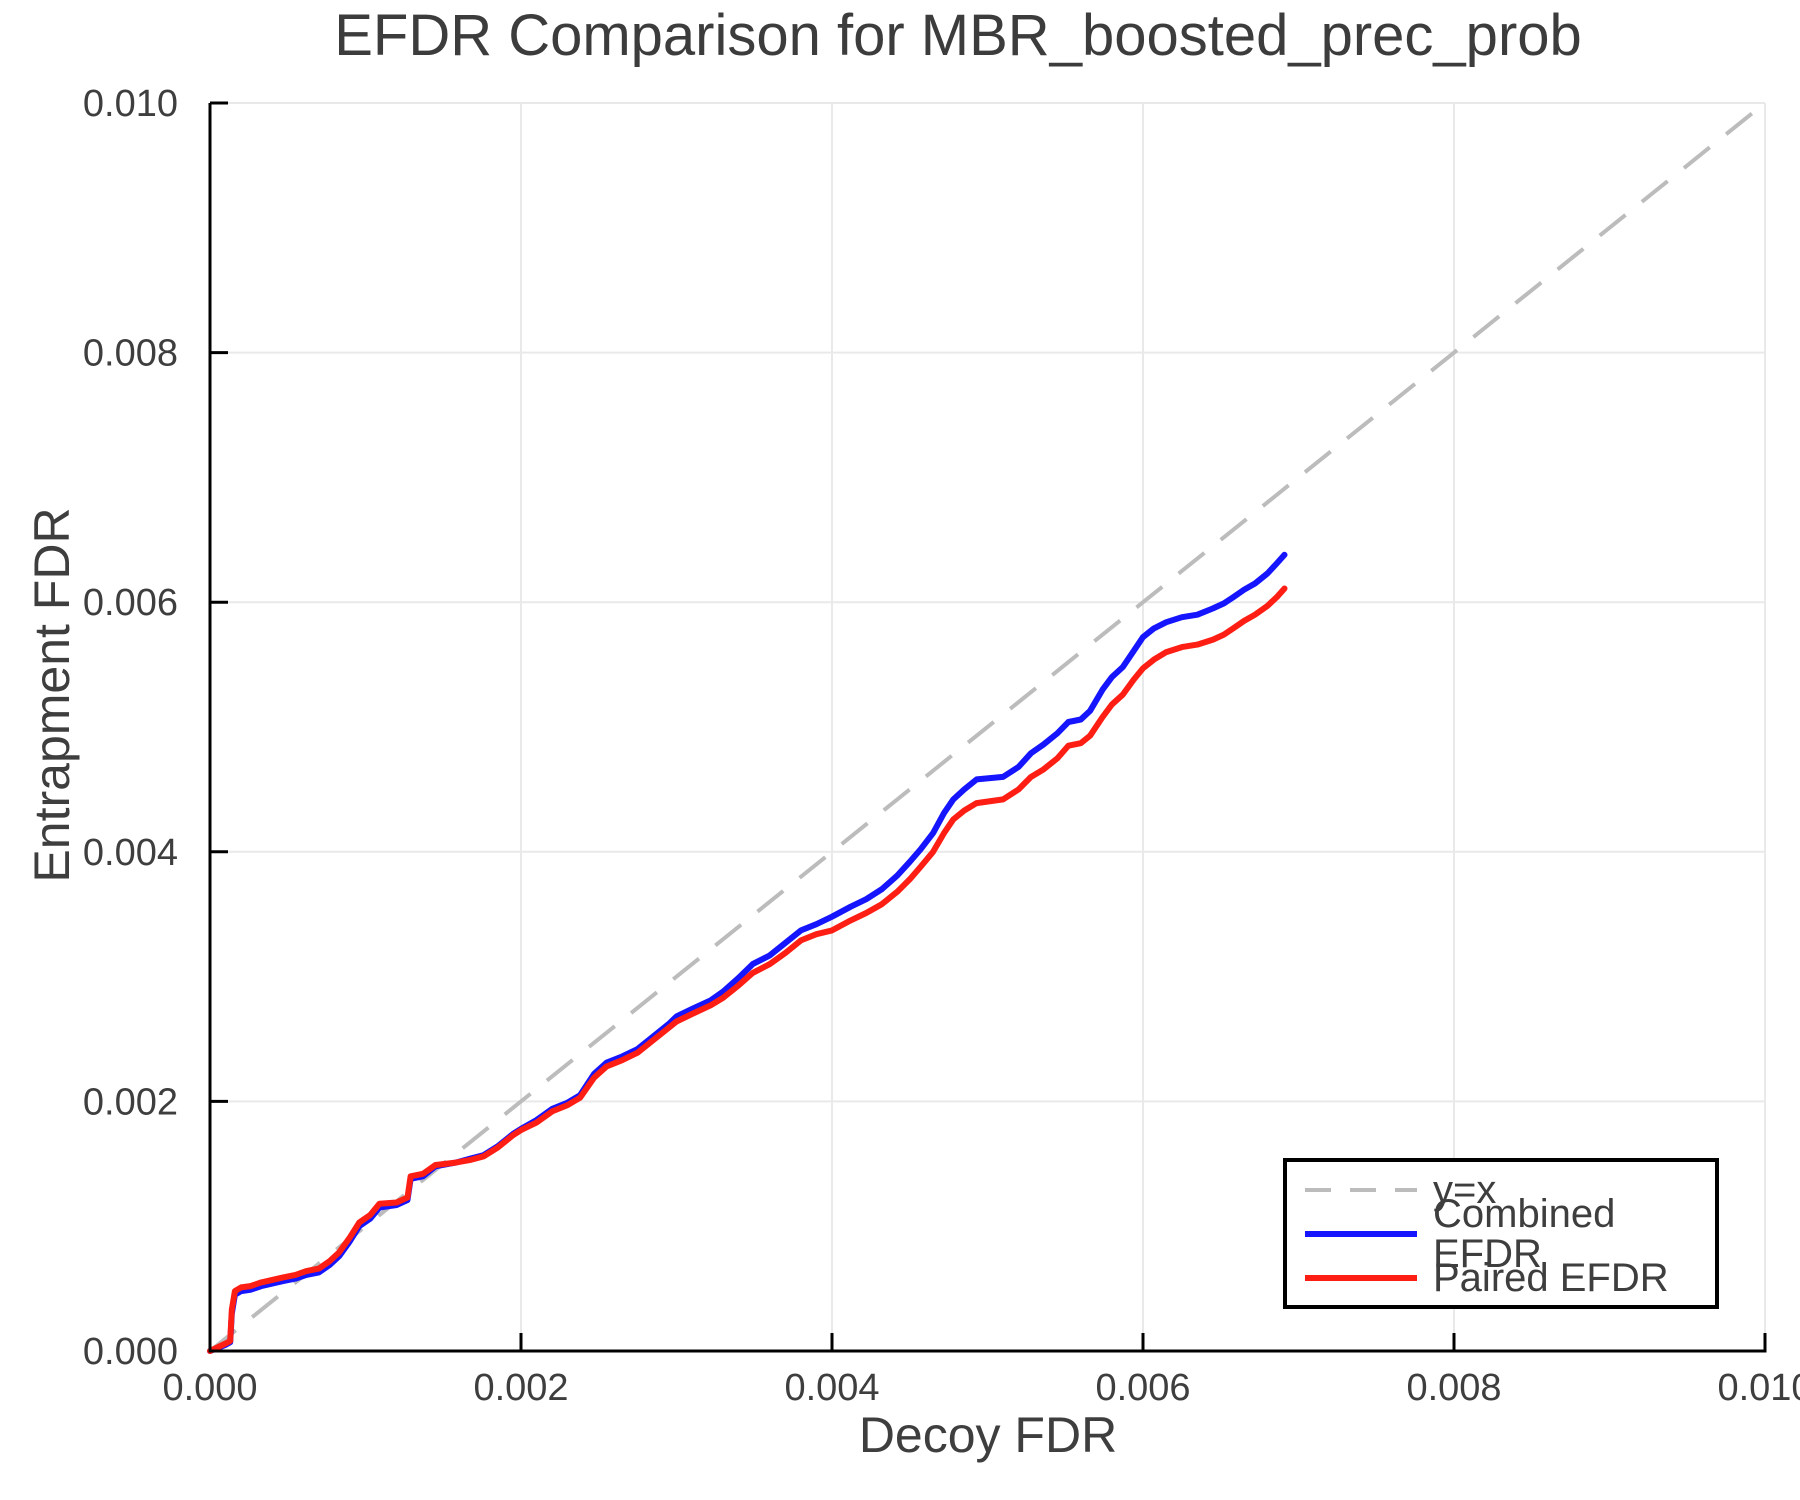 This screenshot has width=1800, height=1500. I want to click on dashed-line-sample, so click(1361, 1189).